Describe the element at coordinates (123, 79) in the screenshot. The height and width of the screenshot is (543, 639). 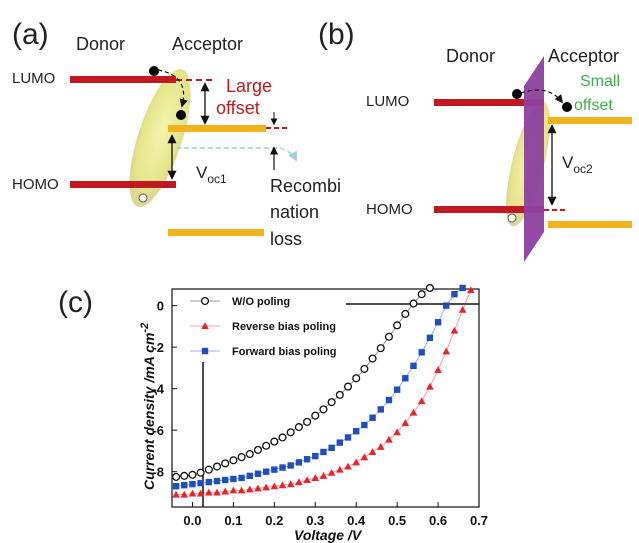
I see `panel-a-donor-lumo` at that location.